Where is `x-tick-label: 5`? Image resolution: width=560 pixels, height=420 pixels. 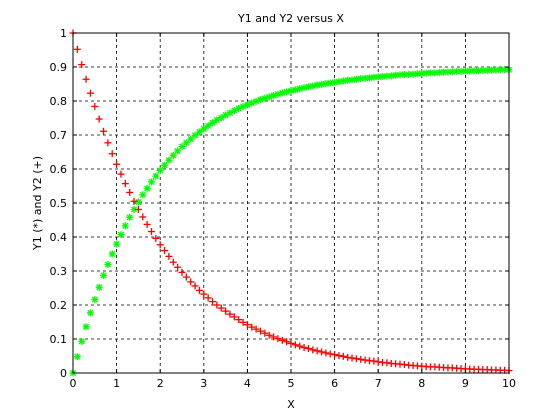 x-tick-label: 5 is located at coordinates (291, 383).